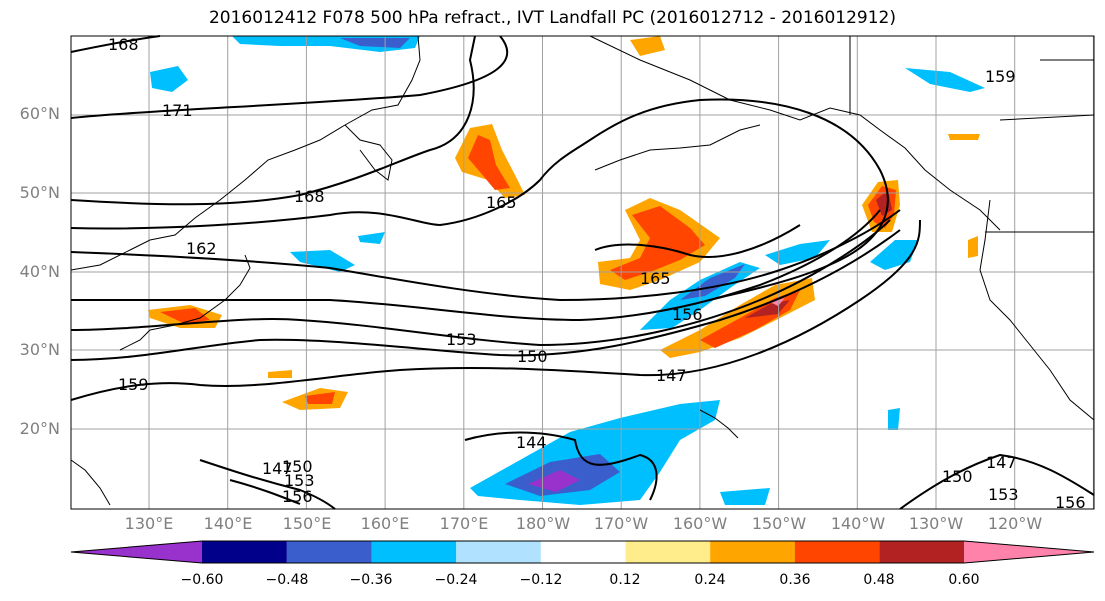 This screenshot has height=601, width=1105. What do you see at coordinates (149, 523) in the screenshot?
I see `lon-label-130e: 130°E` at bounding box center [149, 523].